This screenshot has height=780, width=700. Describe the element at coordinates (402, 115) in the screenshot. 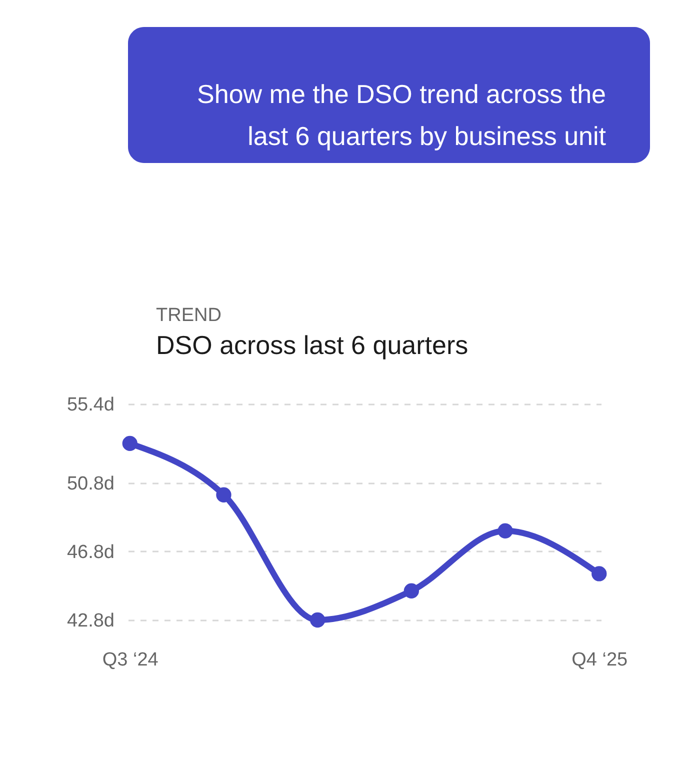

I see `text: Show me the DSO trend across the last 6 quarters by business unit` at that location.